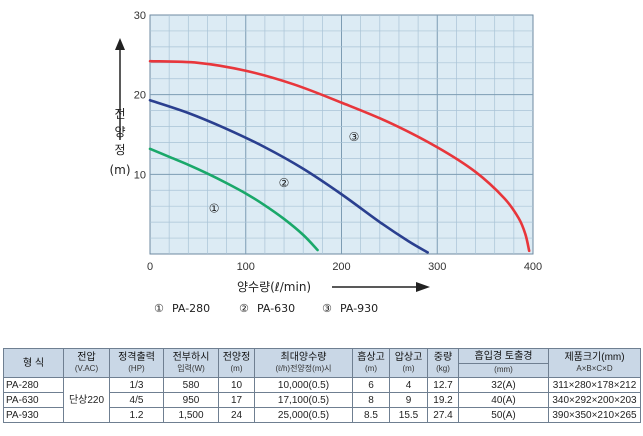 The height and width of the screenshot is (436, 643). What do you see at coordinates (303, 400) in the screenshot?
I see `cell-flow: 17,100(0.5)` at bounding box center [303, 400].